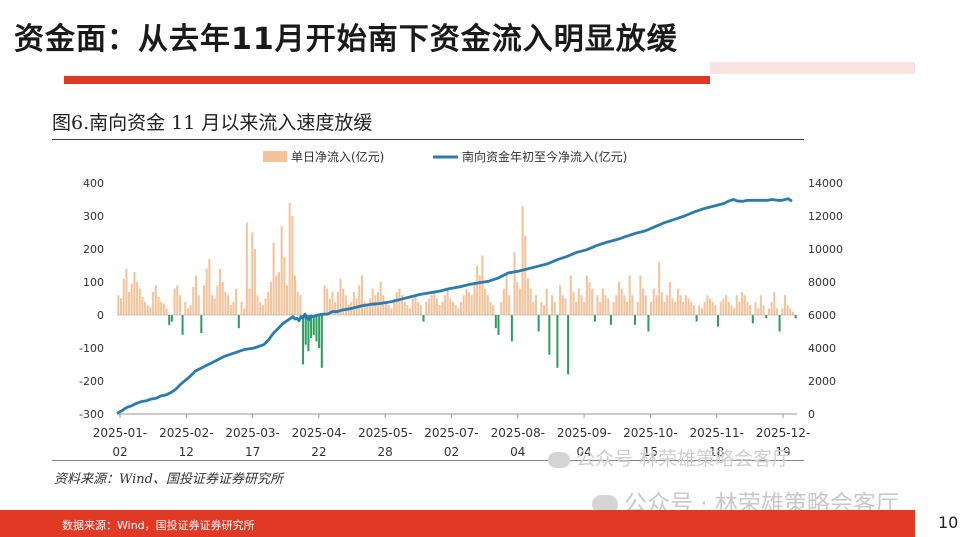 The height and width of the screenshot is (537, 973). Describe the element at coordinates (91, 381) in the screenshot. I see `y-left-tick-label: -200` at that location.